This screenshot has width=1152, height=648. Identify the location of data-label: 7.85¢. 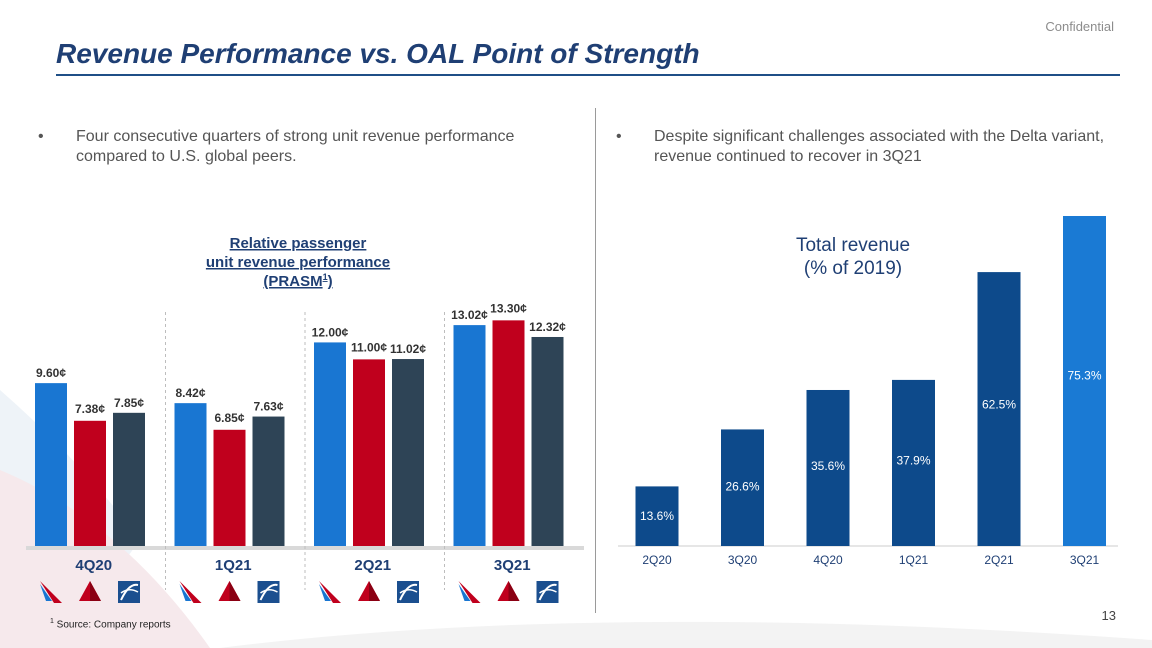
(129, 403).